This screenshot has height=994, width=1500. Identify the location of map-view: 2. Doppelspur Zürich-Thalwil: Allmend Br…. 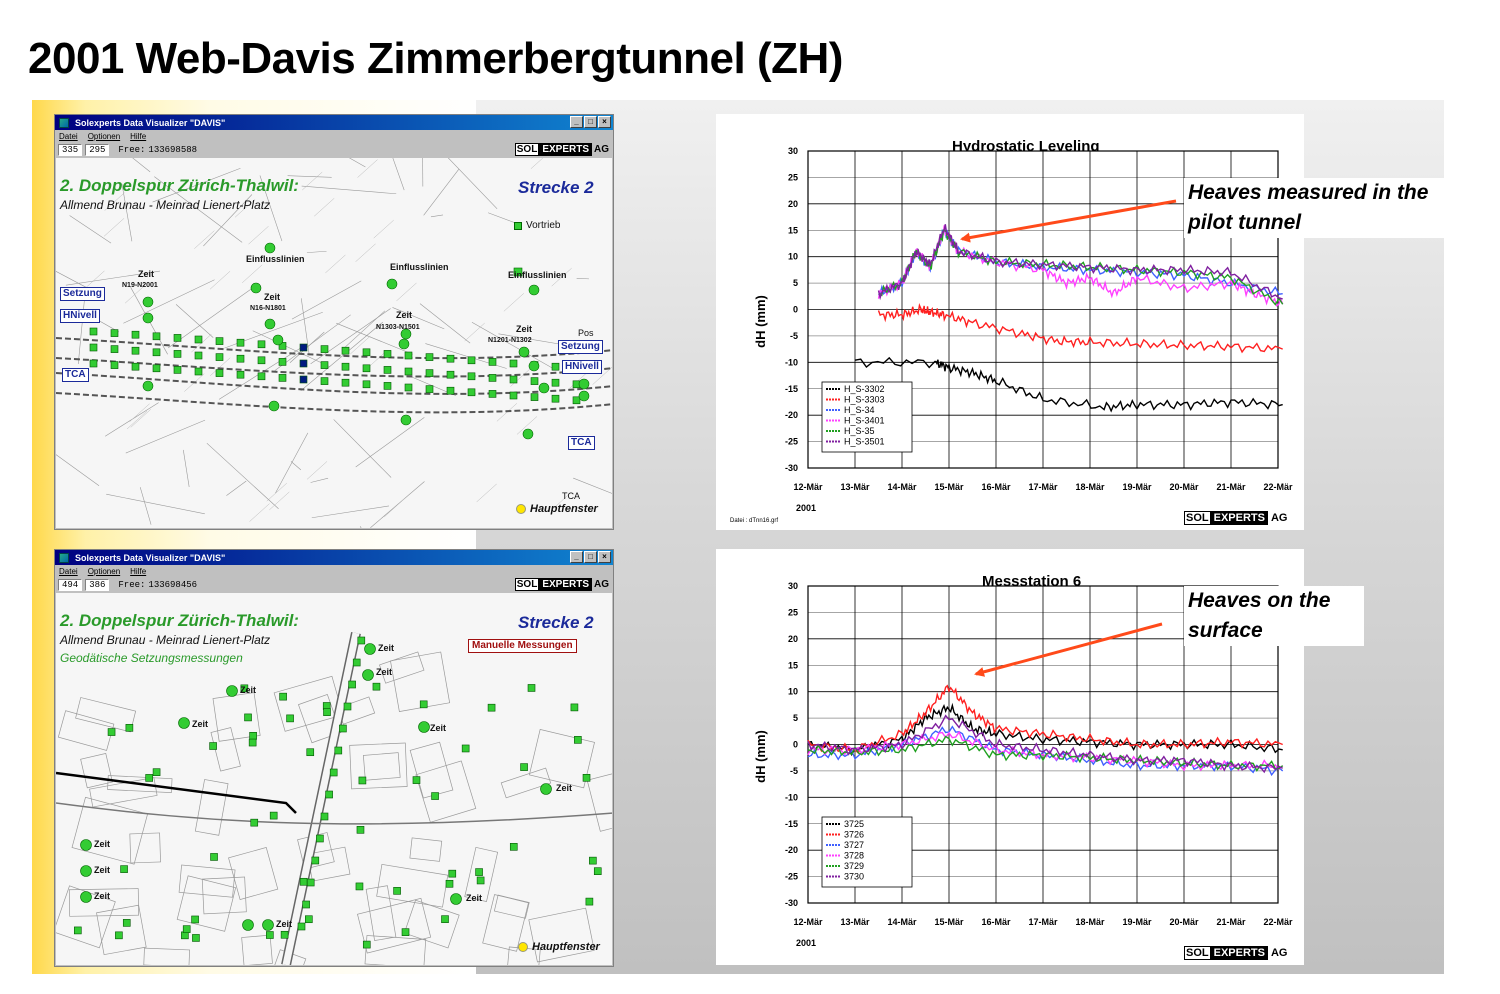
(334, 343).